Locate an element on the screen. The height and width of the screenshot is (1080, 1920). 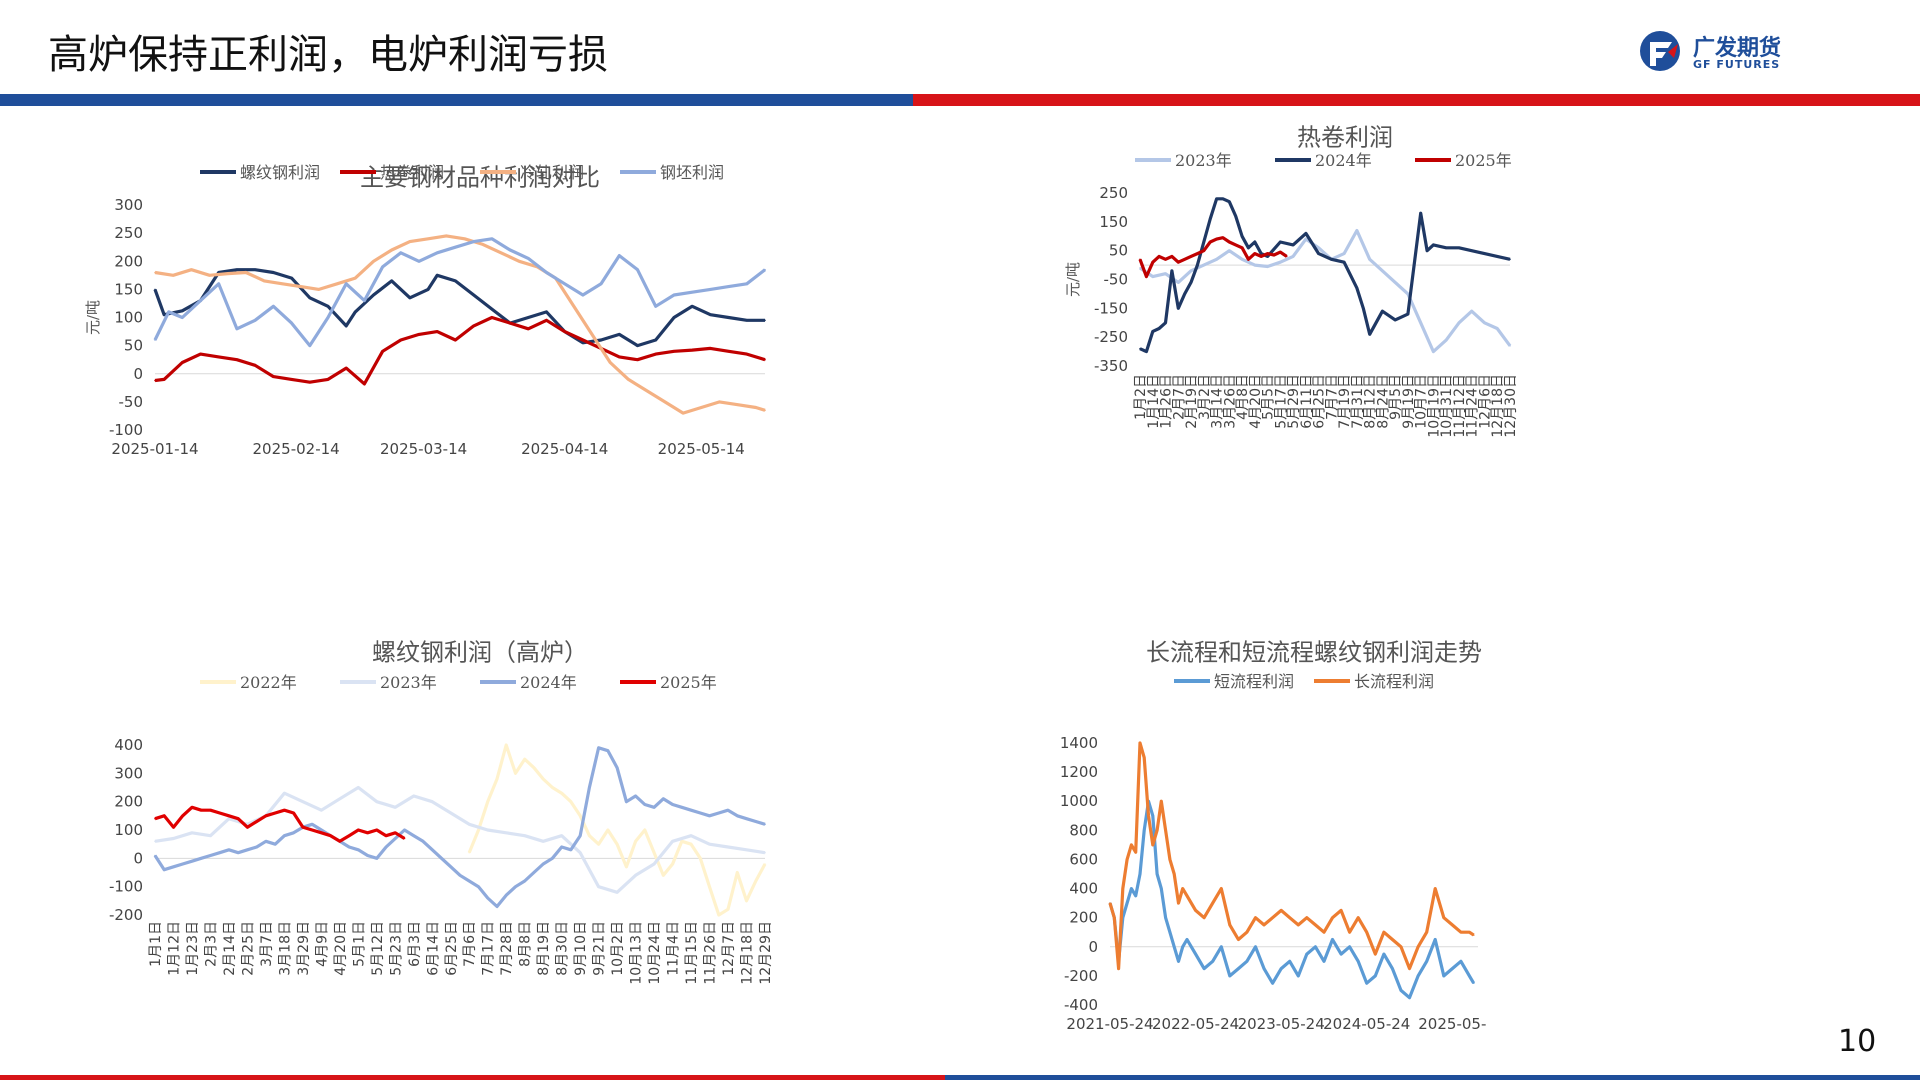
x-tick-label: 8月30日 is located at coordinates (563, 948).